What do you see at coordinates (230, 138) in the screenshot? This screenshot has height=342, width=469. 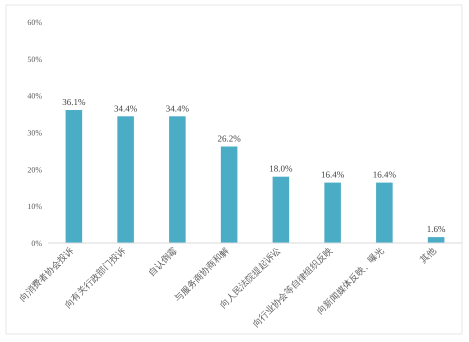 I see `data-label: 26.2%` at bounding box center [230, 138].